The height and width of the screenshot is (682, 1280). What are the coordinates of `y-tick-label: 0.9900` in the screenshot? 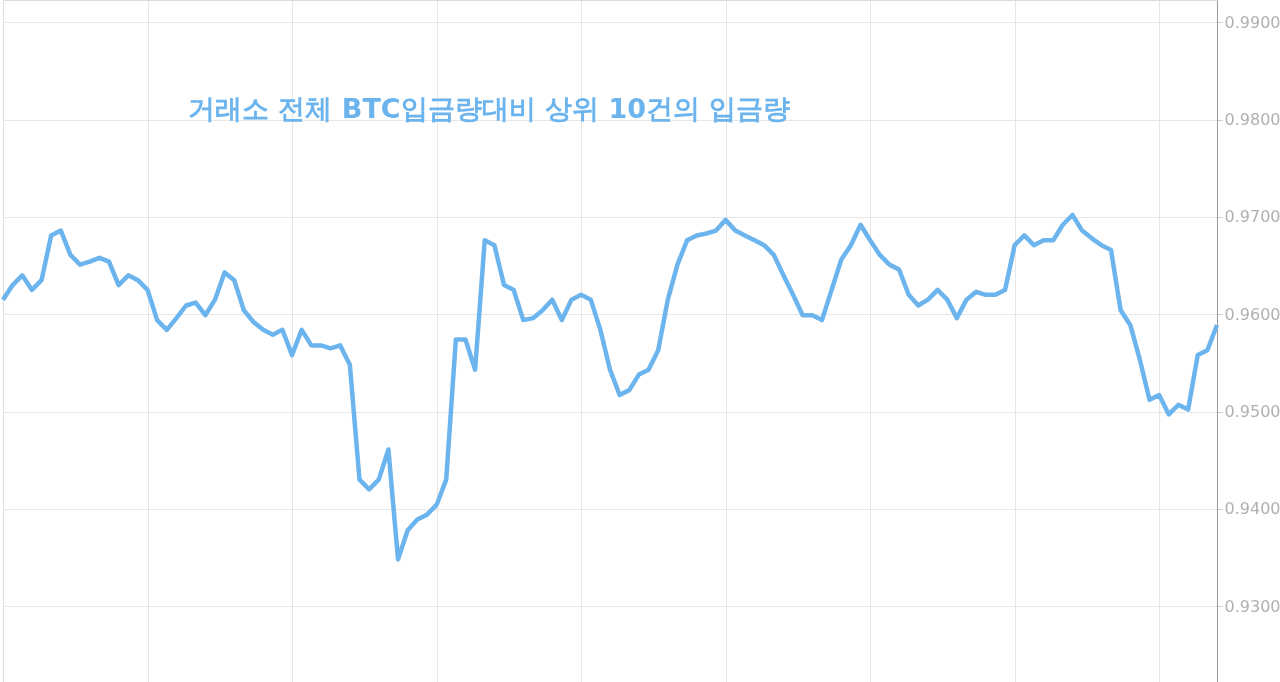 It's located at (1252, 22).